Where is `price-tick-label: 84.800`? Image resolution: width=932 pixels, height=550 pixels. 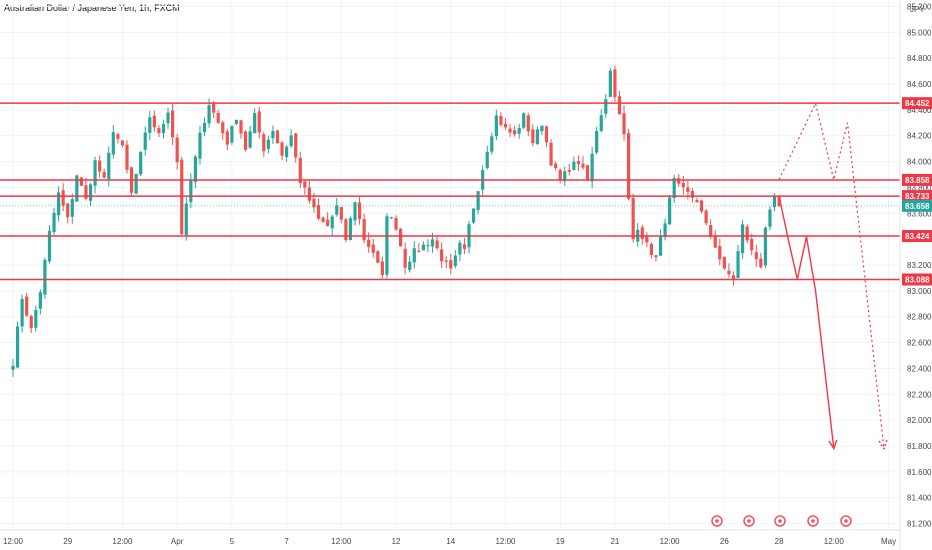
price-tick-label: 84.800 is located at coordinates (919, 58).